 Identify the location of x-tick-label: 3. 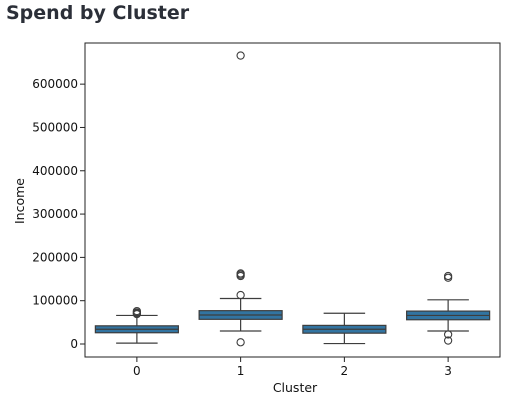
(448, 371).